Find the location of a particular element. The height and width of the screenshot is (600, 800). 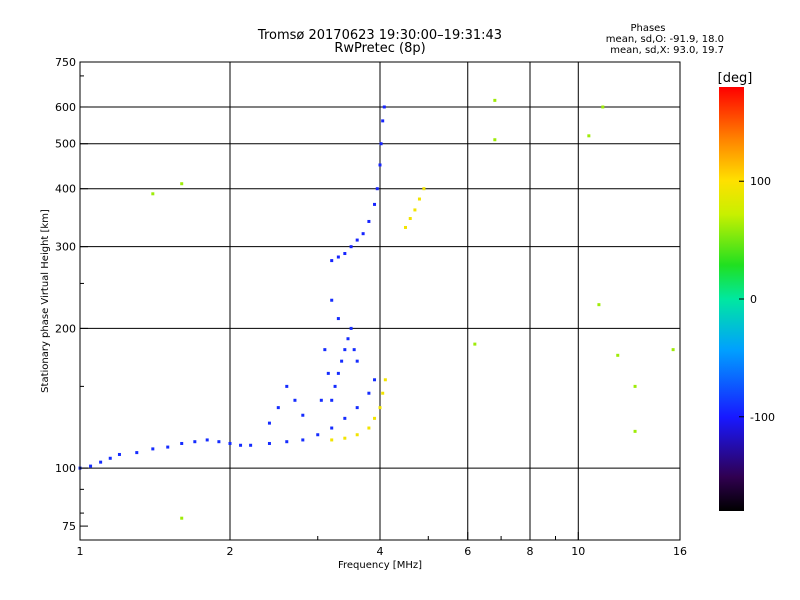

colorbar-ticks: 100 0 -100 is located at coordinates (757, 299).